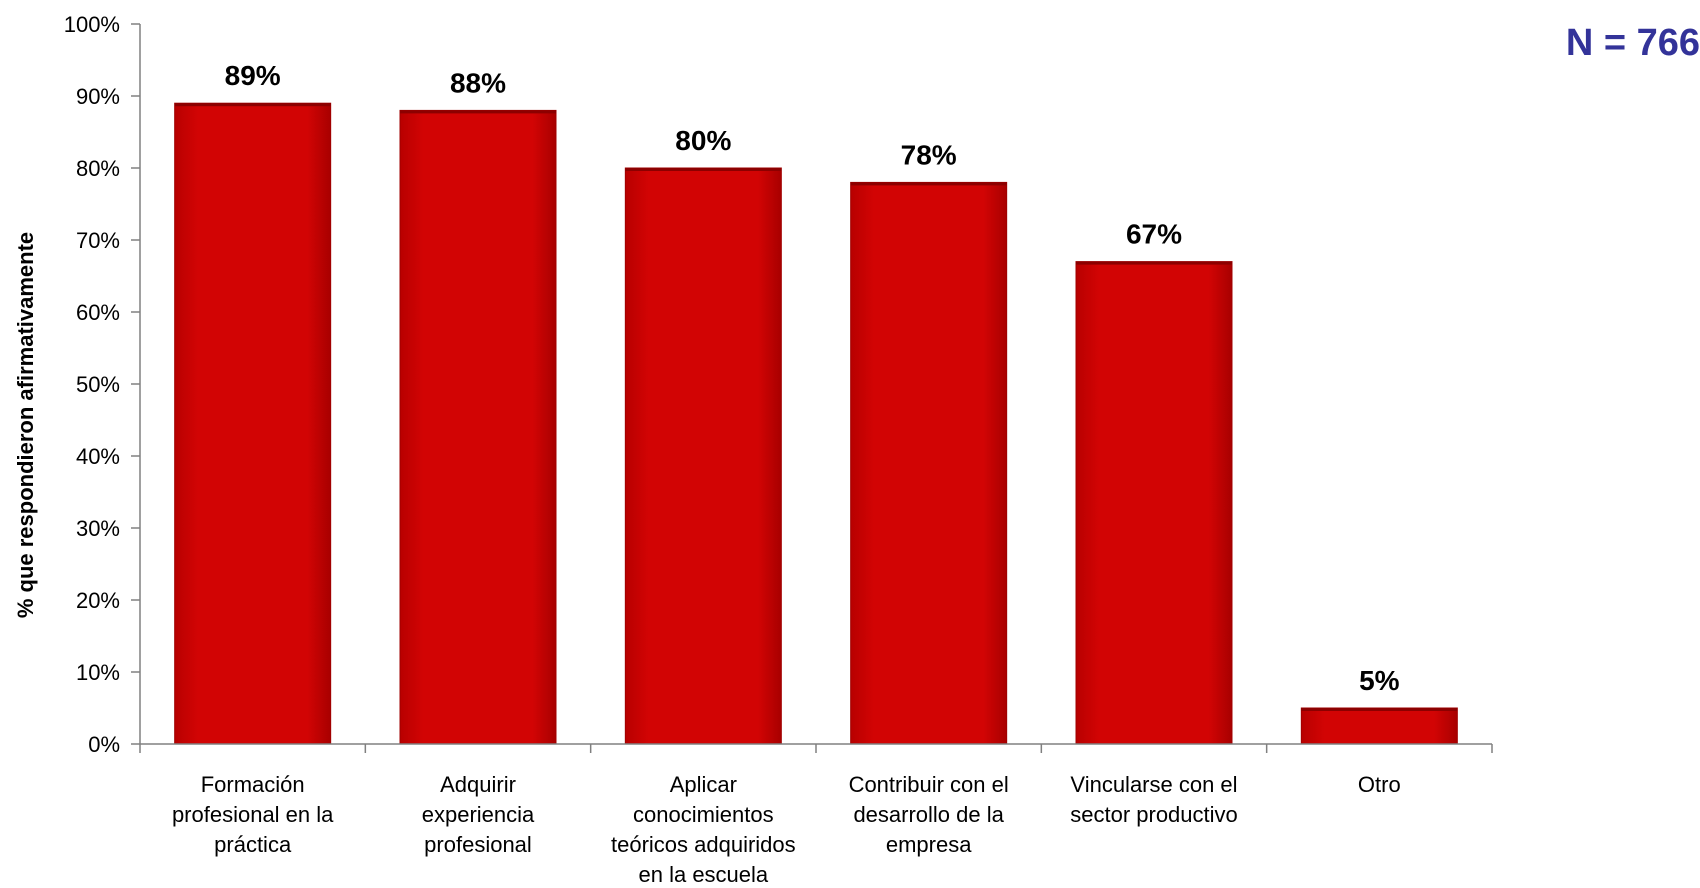 The width and height of the screenshot is (1700, 888). I want to click on y-tick-label: 90%, so click(98, 96).